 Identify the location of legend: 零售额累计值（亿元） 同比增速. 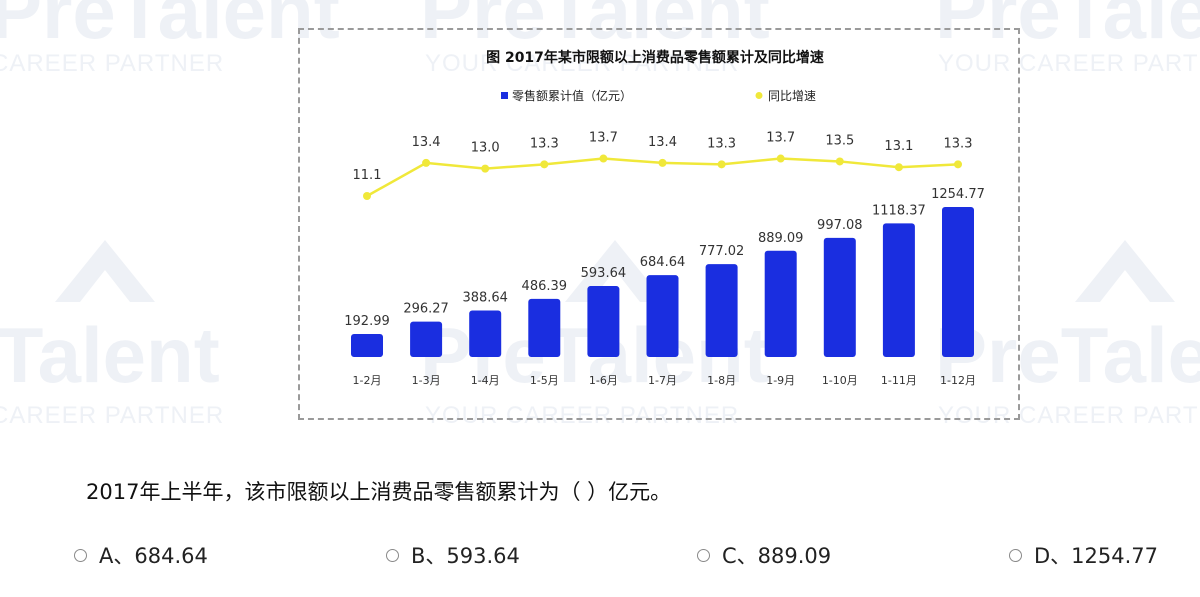
(658, 95).